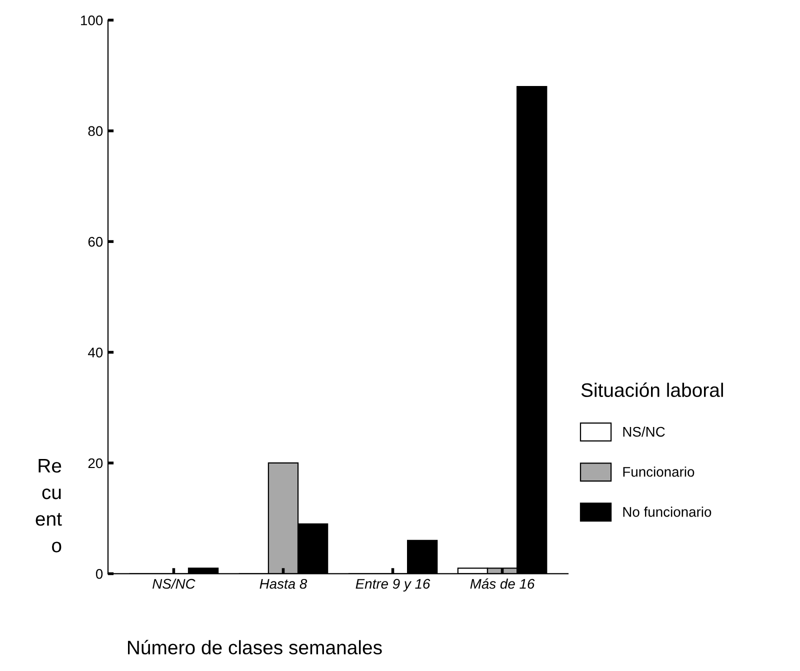 The width and height of the screenshot is (800, 671). Describe the element at coordinates (99, 574) in the screenshot. I see `y-tick-label: 0` at that location.